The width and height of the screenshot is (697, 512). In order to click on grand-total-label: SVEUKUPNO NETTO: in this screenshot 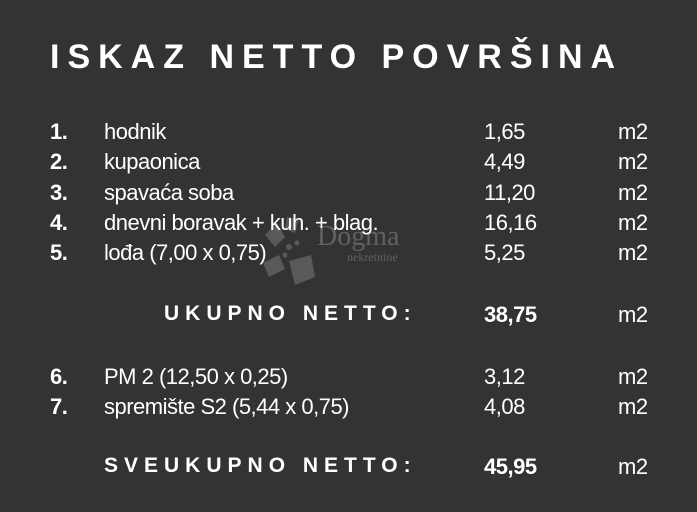, I will do `click(260, 465)`.